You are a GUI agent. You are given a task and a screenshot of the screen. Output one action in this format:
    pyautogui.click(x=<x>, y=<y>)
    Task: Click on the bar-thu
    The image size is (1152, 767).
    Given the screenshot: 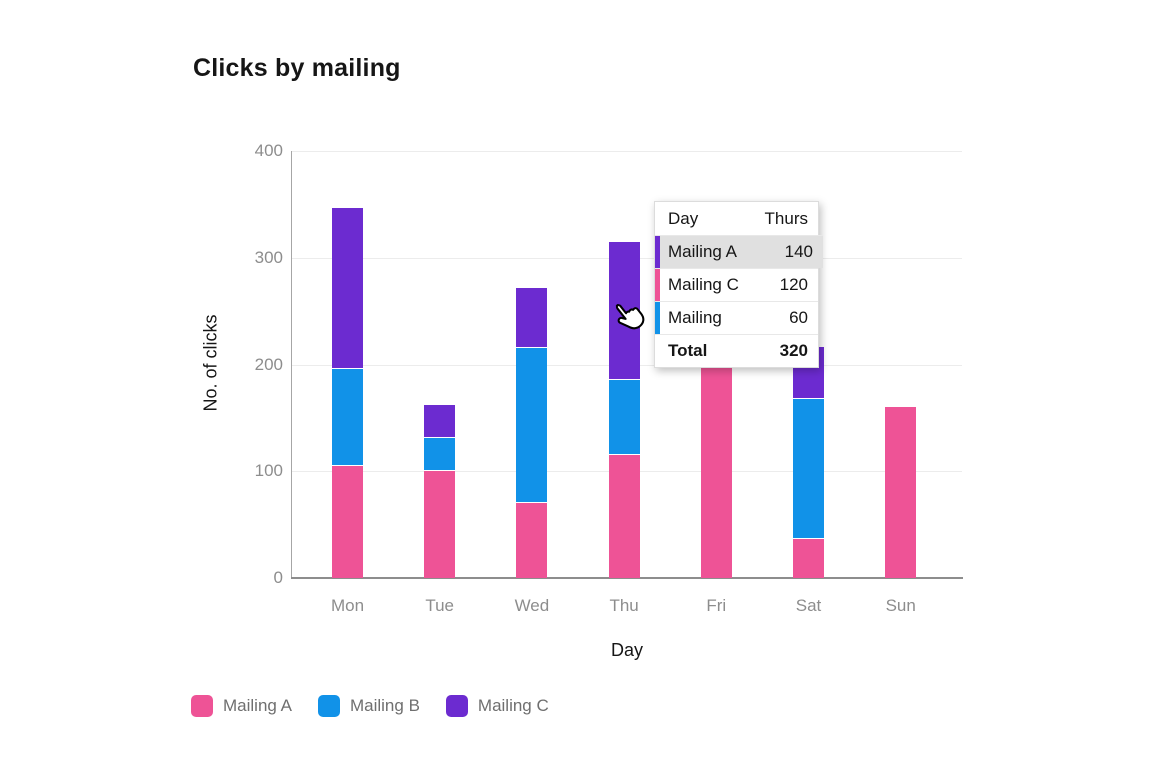 What is the action you would take?
    pyautogui.click(x=624, y=409)
    